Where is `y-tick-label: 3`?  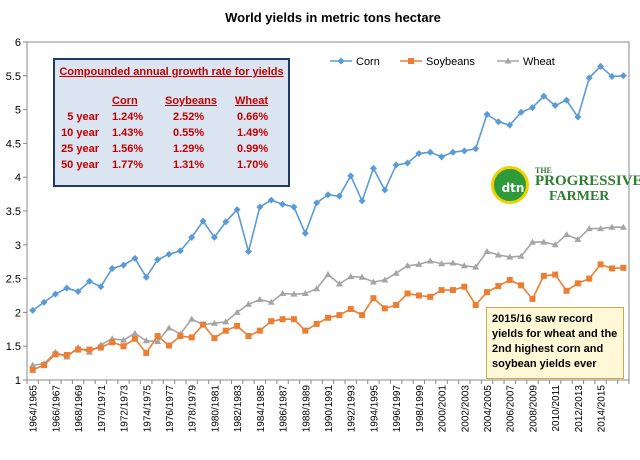
y-tick-label: 3 is located at coordinates (18, 246).